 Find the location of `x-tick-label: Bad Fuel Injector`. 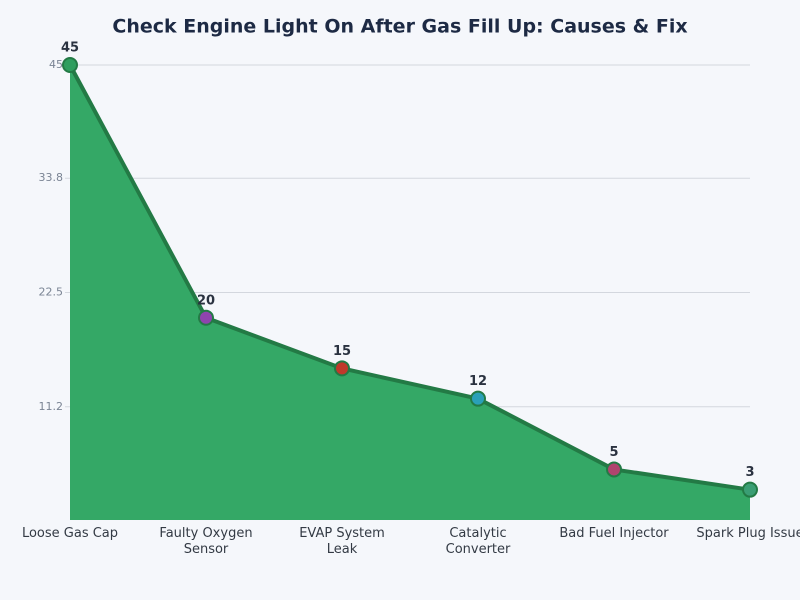

x-tick-label: Bad Fuel Injector is located at coordinates (614, 533).